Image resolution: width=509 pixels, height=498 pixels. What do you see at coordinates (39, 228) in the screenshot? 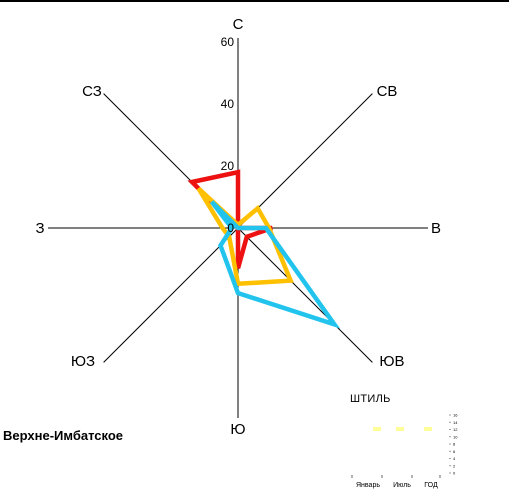
I see `direction-label-w: З` at bounding box center [39, 228].